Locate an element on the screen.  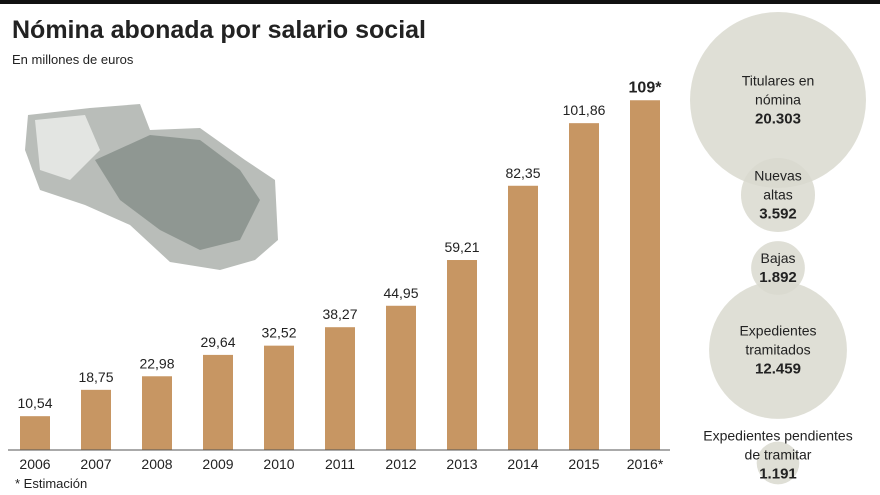
value-label: 18,75 is located at coordinates (95, 377).